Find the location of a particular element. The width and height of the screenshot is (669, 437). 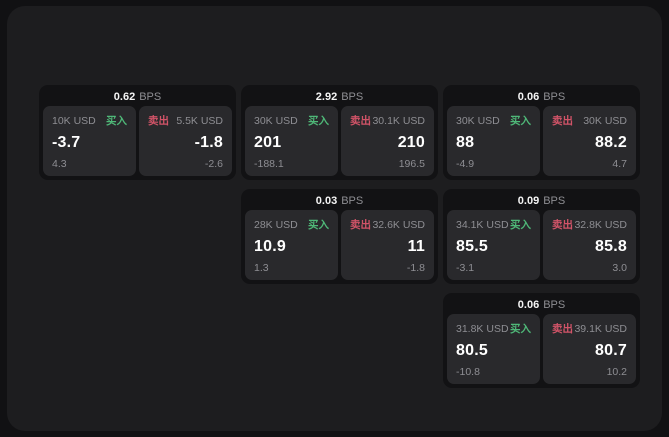

buy-tile-header: 28K USD 买入 is located at coordinates (291, 224).